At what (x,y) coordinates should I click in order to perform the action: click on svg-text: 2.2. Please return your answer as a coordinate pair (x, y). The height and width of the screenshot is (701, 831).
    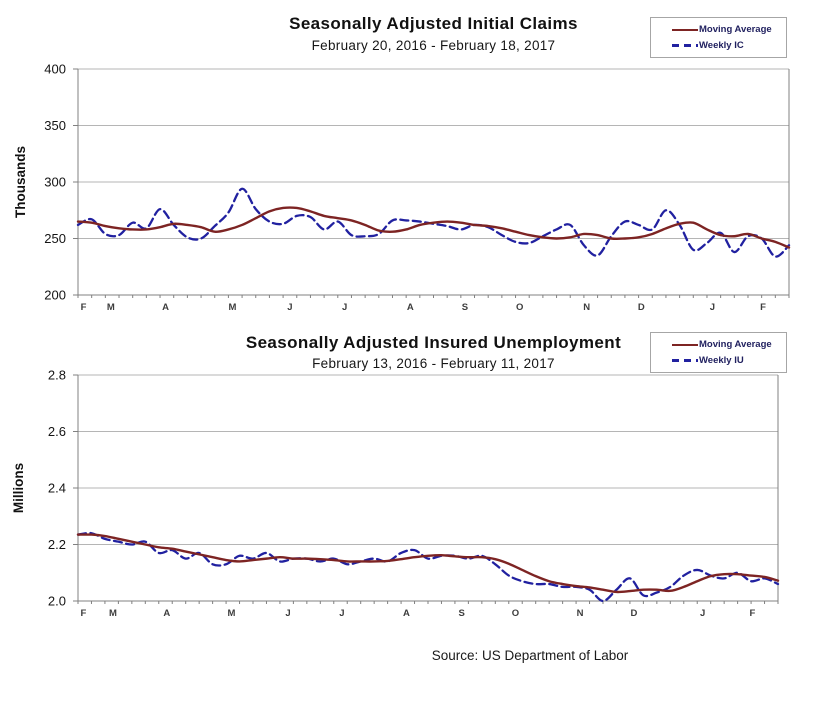
    Looking at the image, I should click on (57, 544).